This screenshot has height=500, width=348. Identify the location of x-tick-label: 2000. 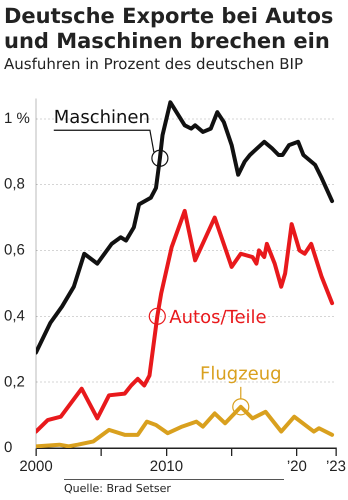
(36, 467).